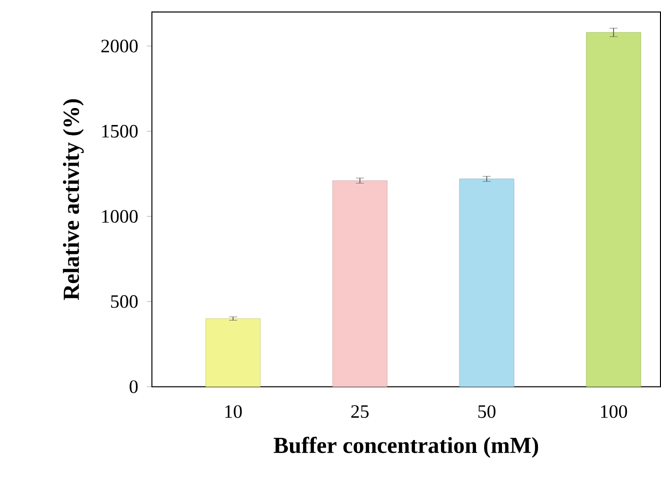  I want to click on x-tick-label: 10, so click(233, 411).